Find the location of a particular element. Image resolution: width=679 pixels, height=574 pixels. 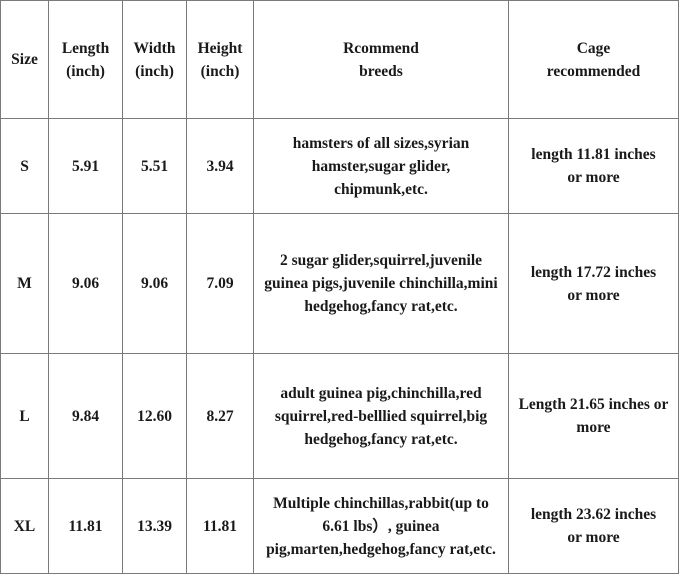

length-cell: 9.84 is located at coordinates (85, 416).